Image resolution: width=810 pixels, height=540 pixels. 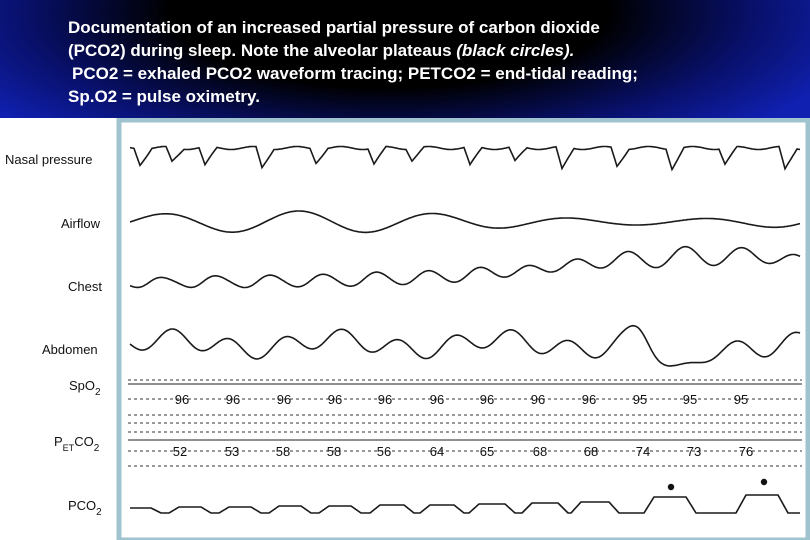 I want to click on label-pco2: PCO2, so click(x=85, y=508).